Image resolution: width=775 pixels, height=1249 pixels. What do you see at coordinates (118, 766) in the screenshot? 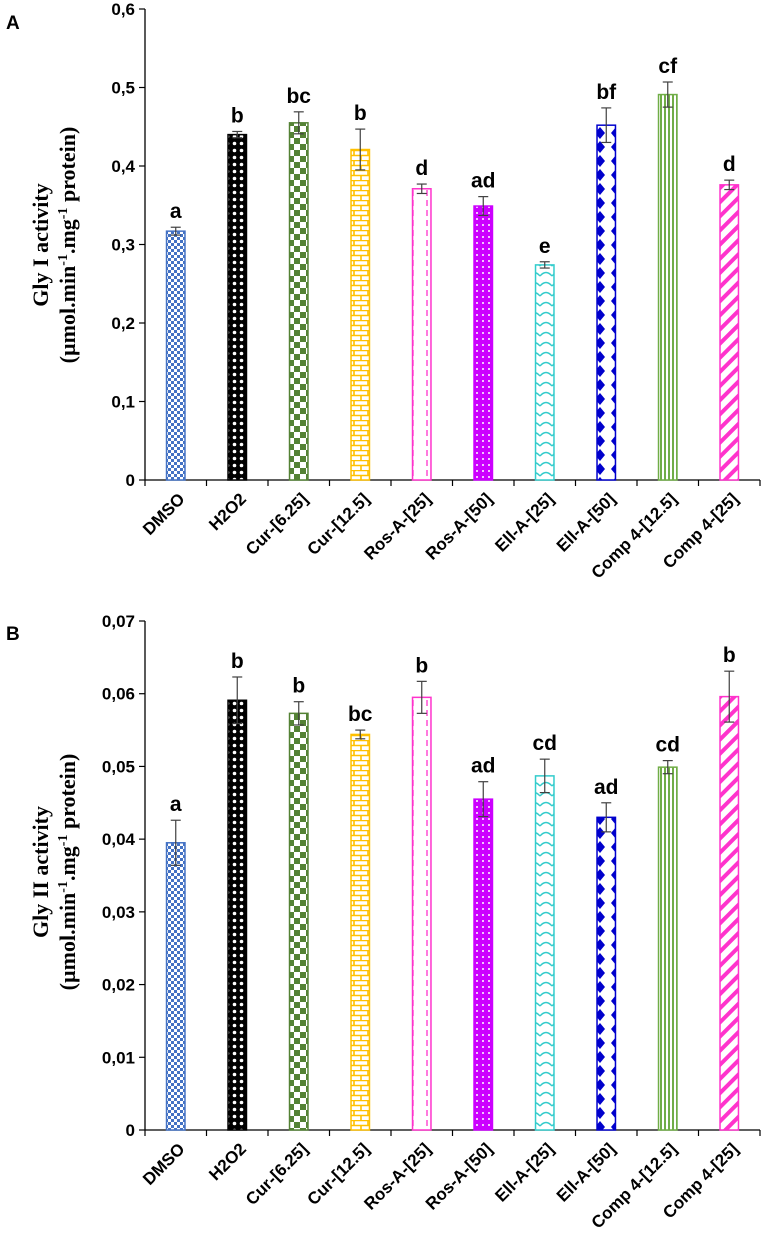
I see `y-tick-label: 0,05` at bounding box center [118, 766].